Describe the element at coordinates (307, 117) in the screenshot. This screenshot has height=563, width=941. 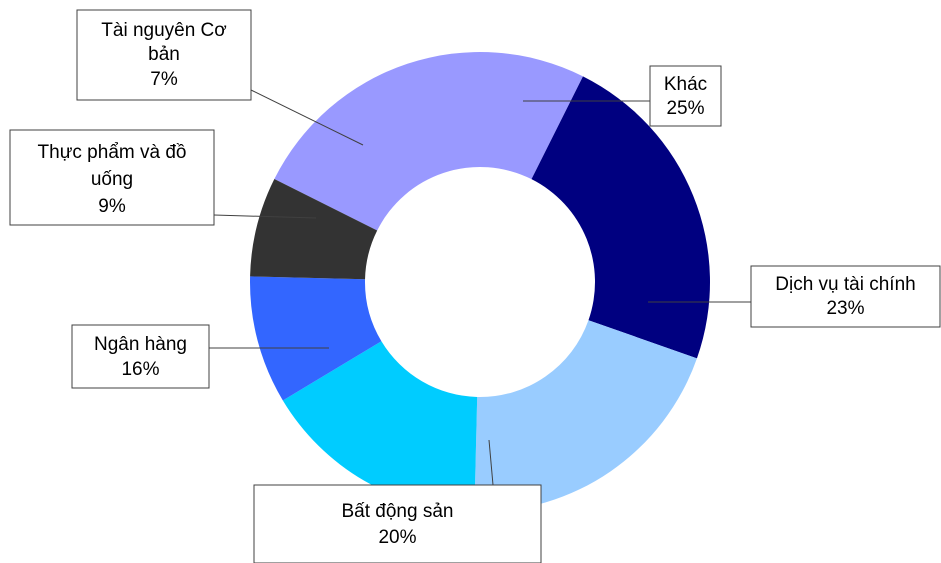
I see `leader-line-tai-nguyen-co-ban` at that location.